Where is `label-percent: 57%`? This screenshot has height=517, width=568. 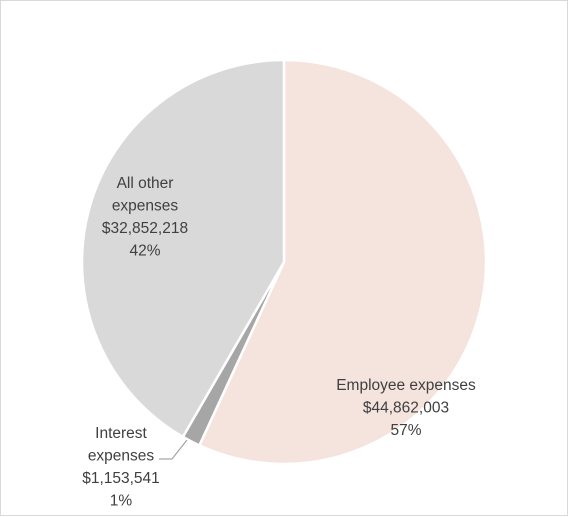
label-percent: 57% is located at coordinates (405, 430).